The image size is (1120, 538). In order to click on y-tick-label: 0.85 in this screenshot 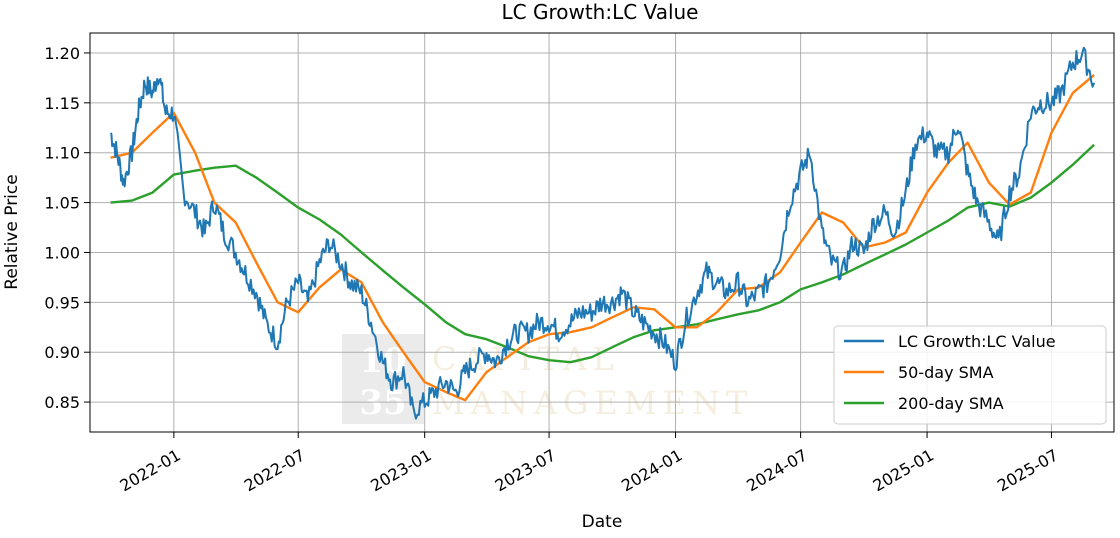, I will do `click(62, 402)`.